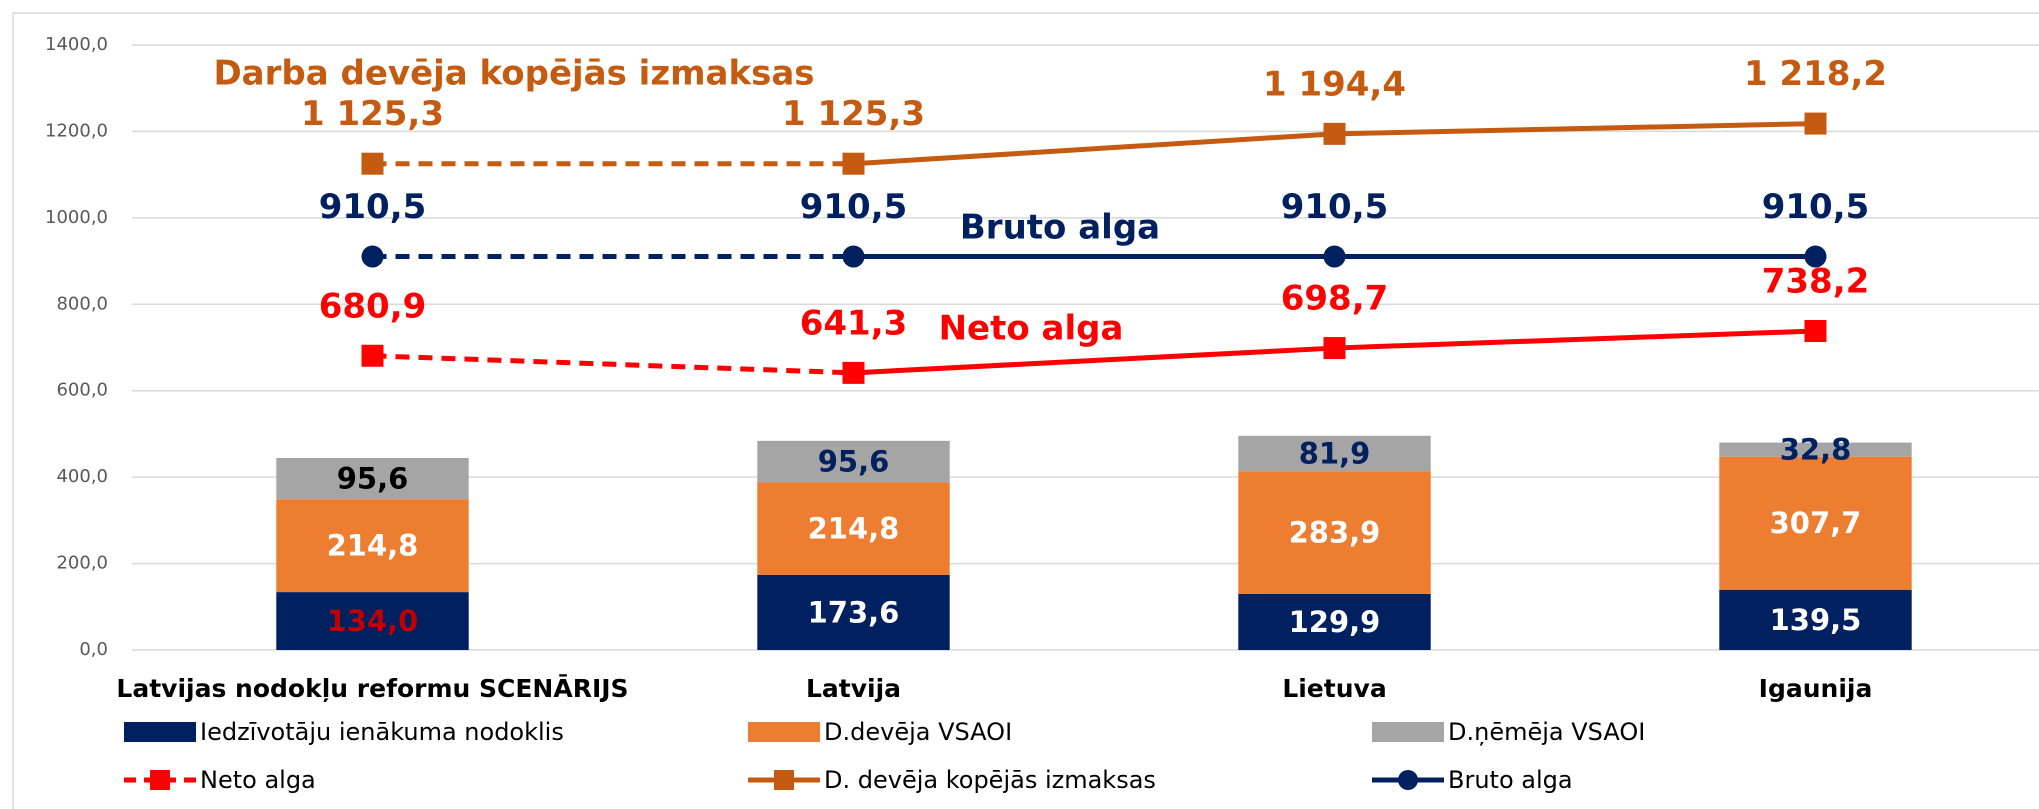  Describe the element at coordinates (93, 649) in the screenshot. I see `y-tick-label: 0,0` at that location.